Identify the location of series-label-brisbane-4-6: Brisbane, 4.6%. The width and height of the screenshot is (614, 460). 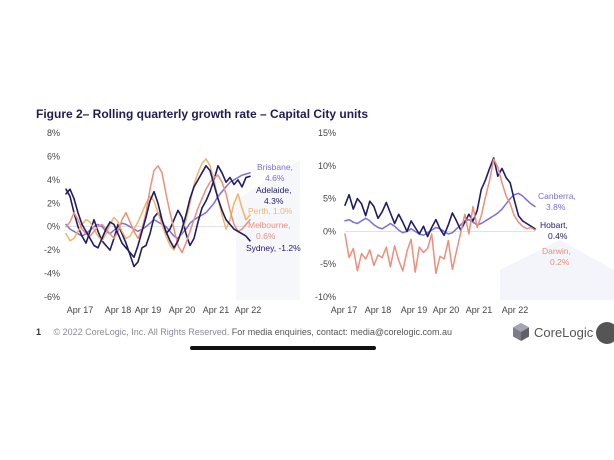
(275, 172).